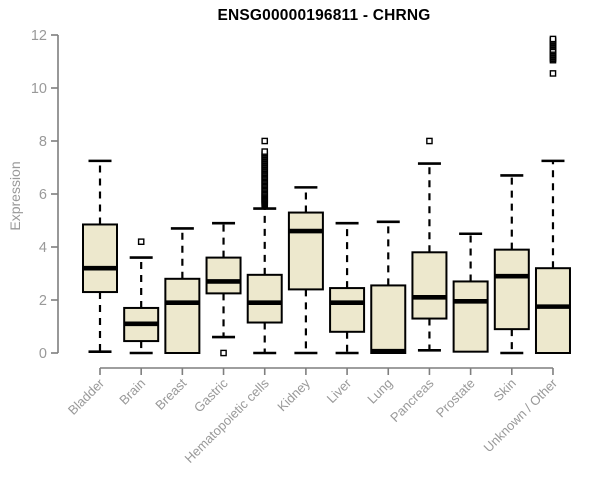 The image size is (600, 500). What do you see at coordinates (141, 296) in the screenshot?
I see `boxplot-brain` at bounding box center [141, 296].